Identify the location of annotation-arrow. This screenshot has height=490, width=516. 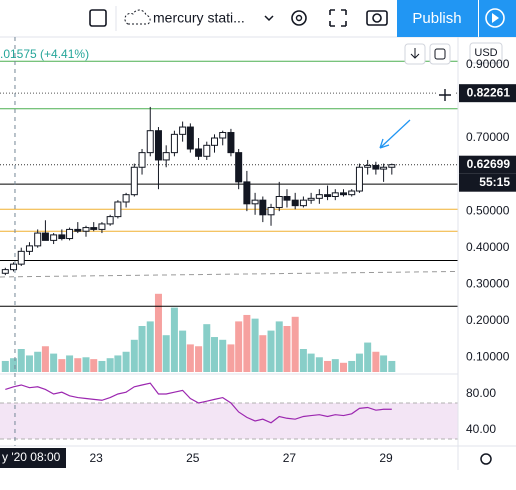
(395, 134).